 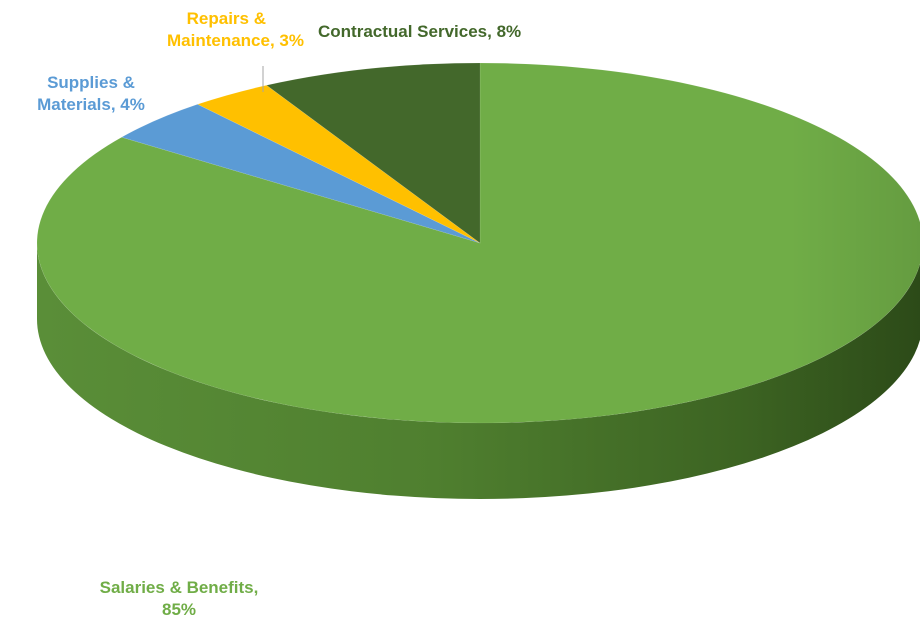 What do you see at coordinates (179, 587) in the screenshot?
I see `salaries-label-line1: Salaries & Benefits,` at bounding box center [179, 587].